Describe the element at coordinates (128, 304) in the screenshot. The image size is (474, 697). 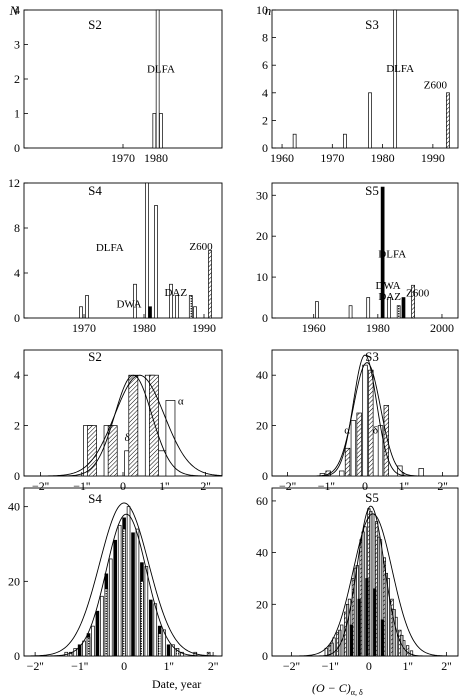
I see `annotation-label: DWA` at that location.